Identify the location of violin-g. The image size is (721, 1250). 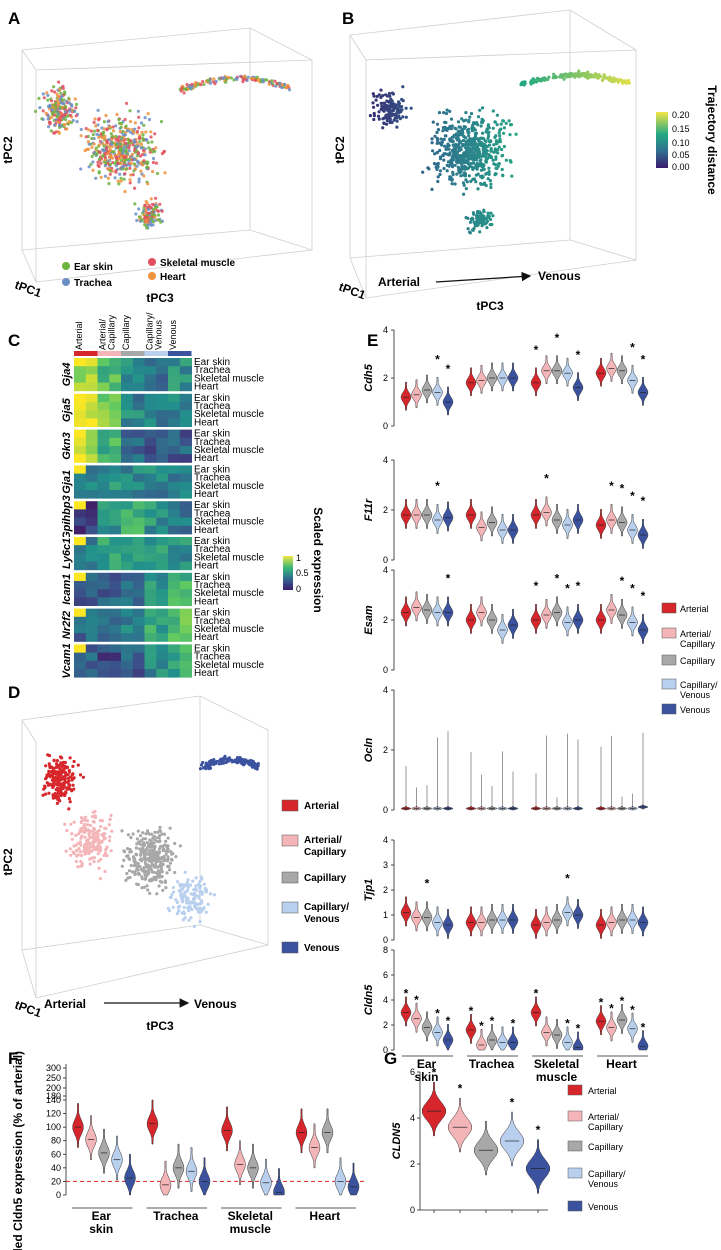
(434, 1109).